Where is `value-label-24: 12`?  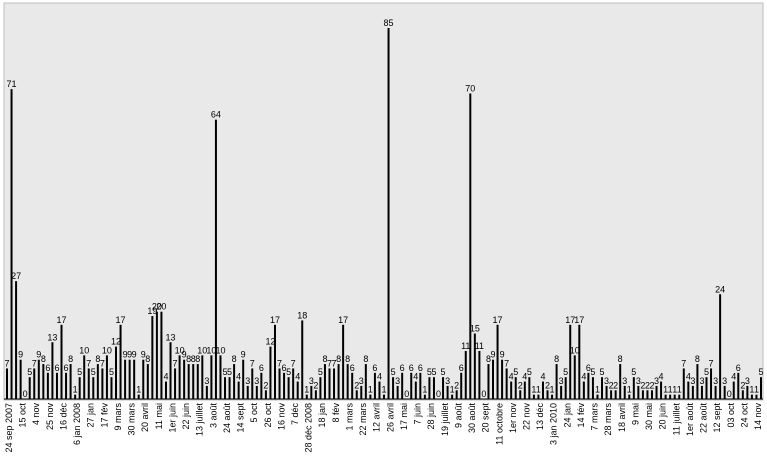 value-label-24: 12 is located at coordinates (116, 342).